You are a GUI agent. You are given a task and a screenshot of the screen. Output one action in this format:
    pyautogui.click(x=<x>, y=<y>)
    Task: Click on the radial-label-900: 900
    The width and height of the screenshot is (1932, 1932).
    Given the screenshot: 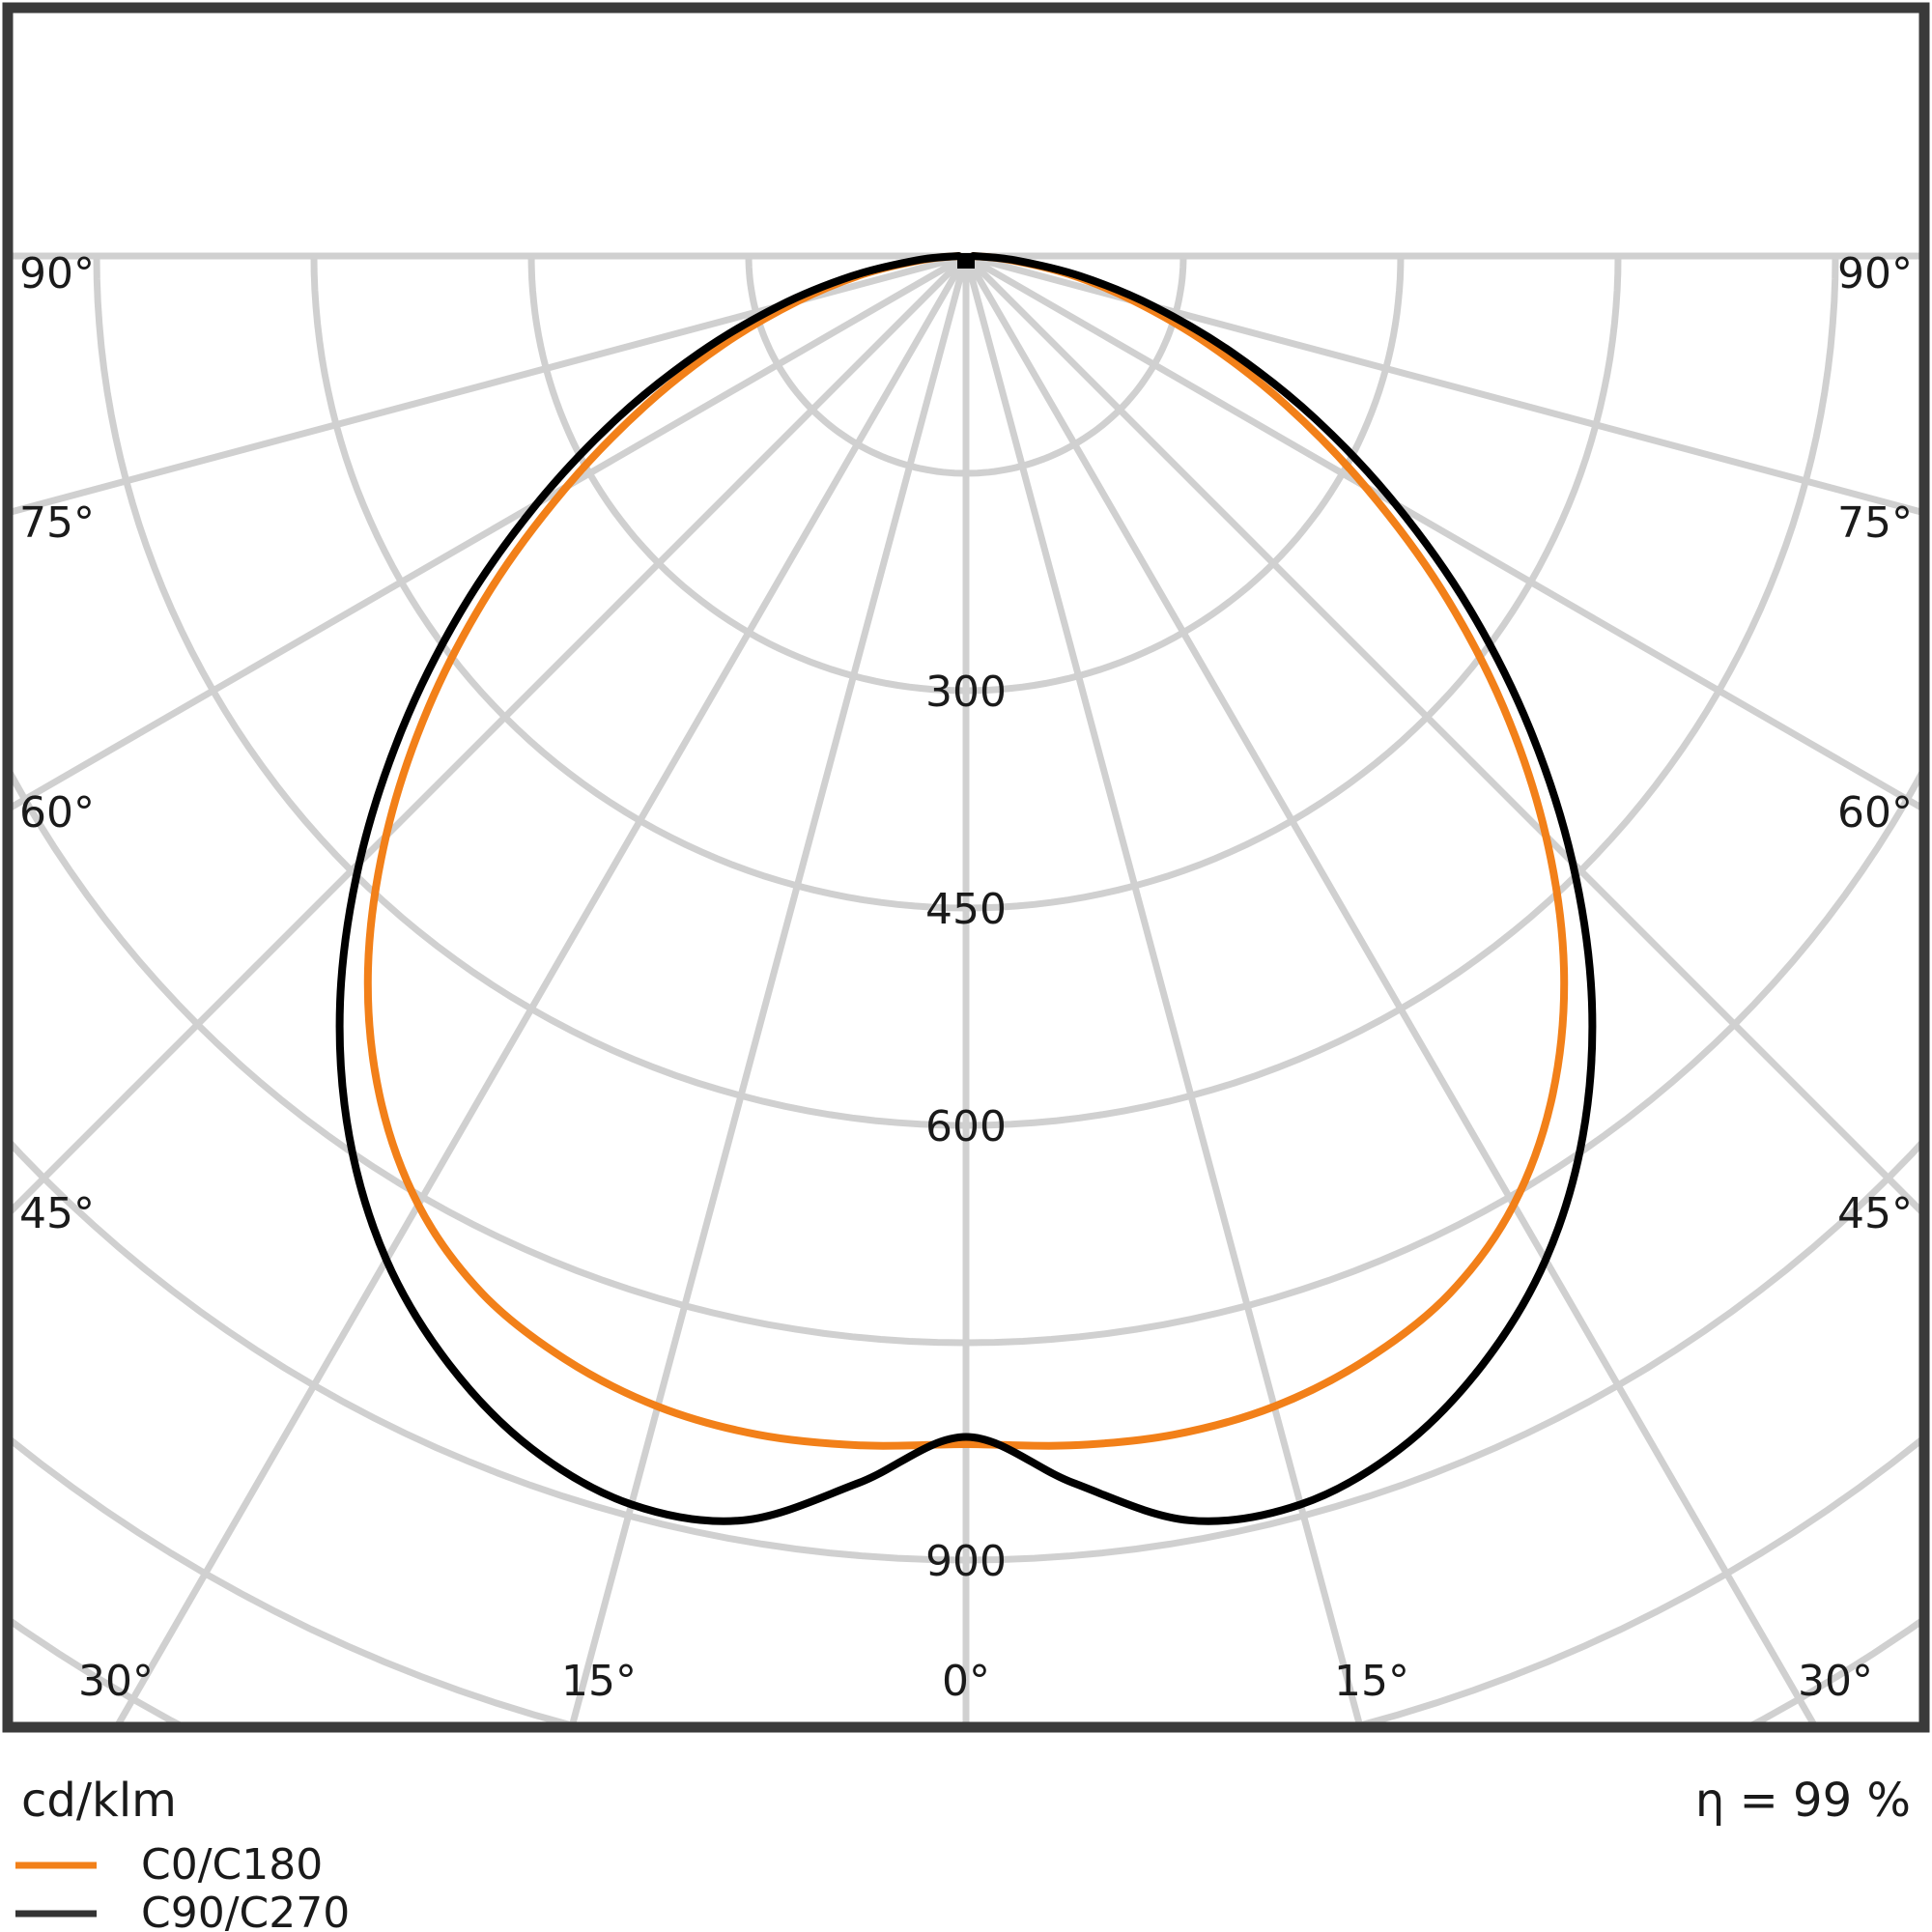 What is the action you would take?
    pyautogui.click(x=966, y=1561)
    